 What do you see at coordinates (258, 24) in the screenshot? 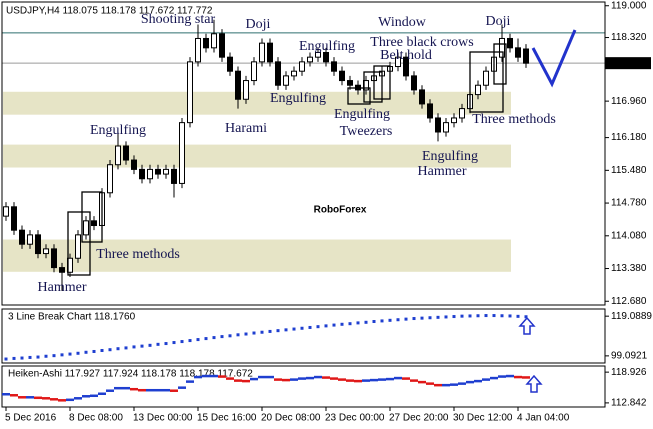
I see `annotation: Doji` at bounding box center [258, 24].